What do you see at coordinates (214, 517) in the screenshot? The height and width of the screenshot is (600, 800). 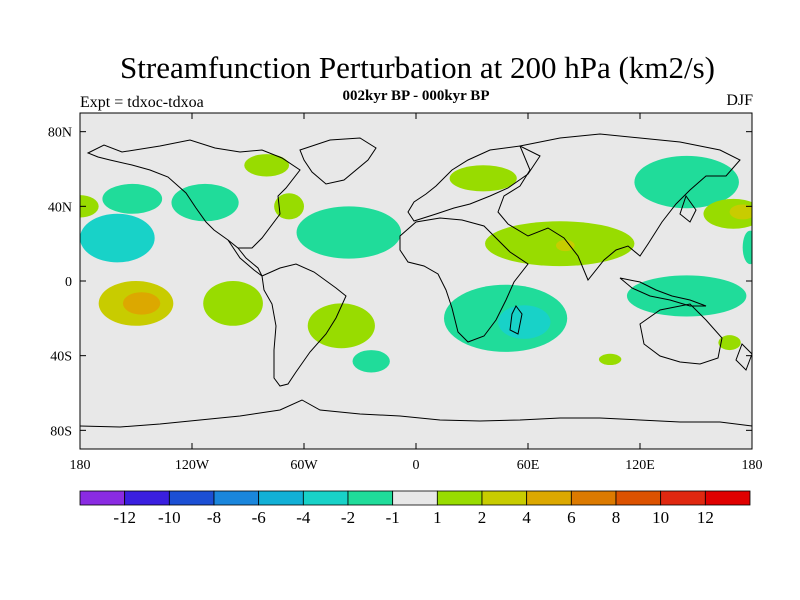 I see `colorbar-label: -8` at bounding box center [214, 517].